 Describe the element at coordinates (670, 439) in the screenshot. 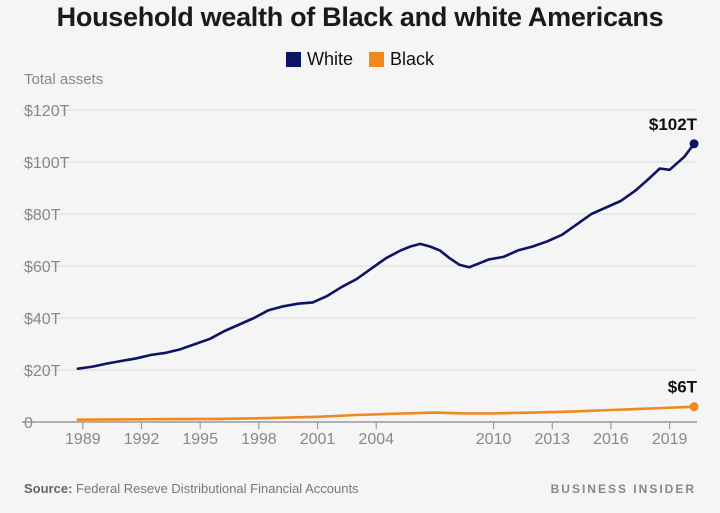

I see `x-tick-label-9: 2019` at that location.